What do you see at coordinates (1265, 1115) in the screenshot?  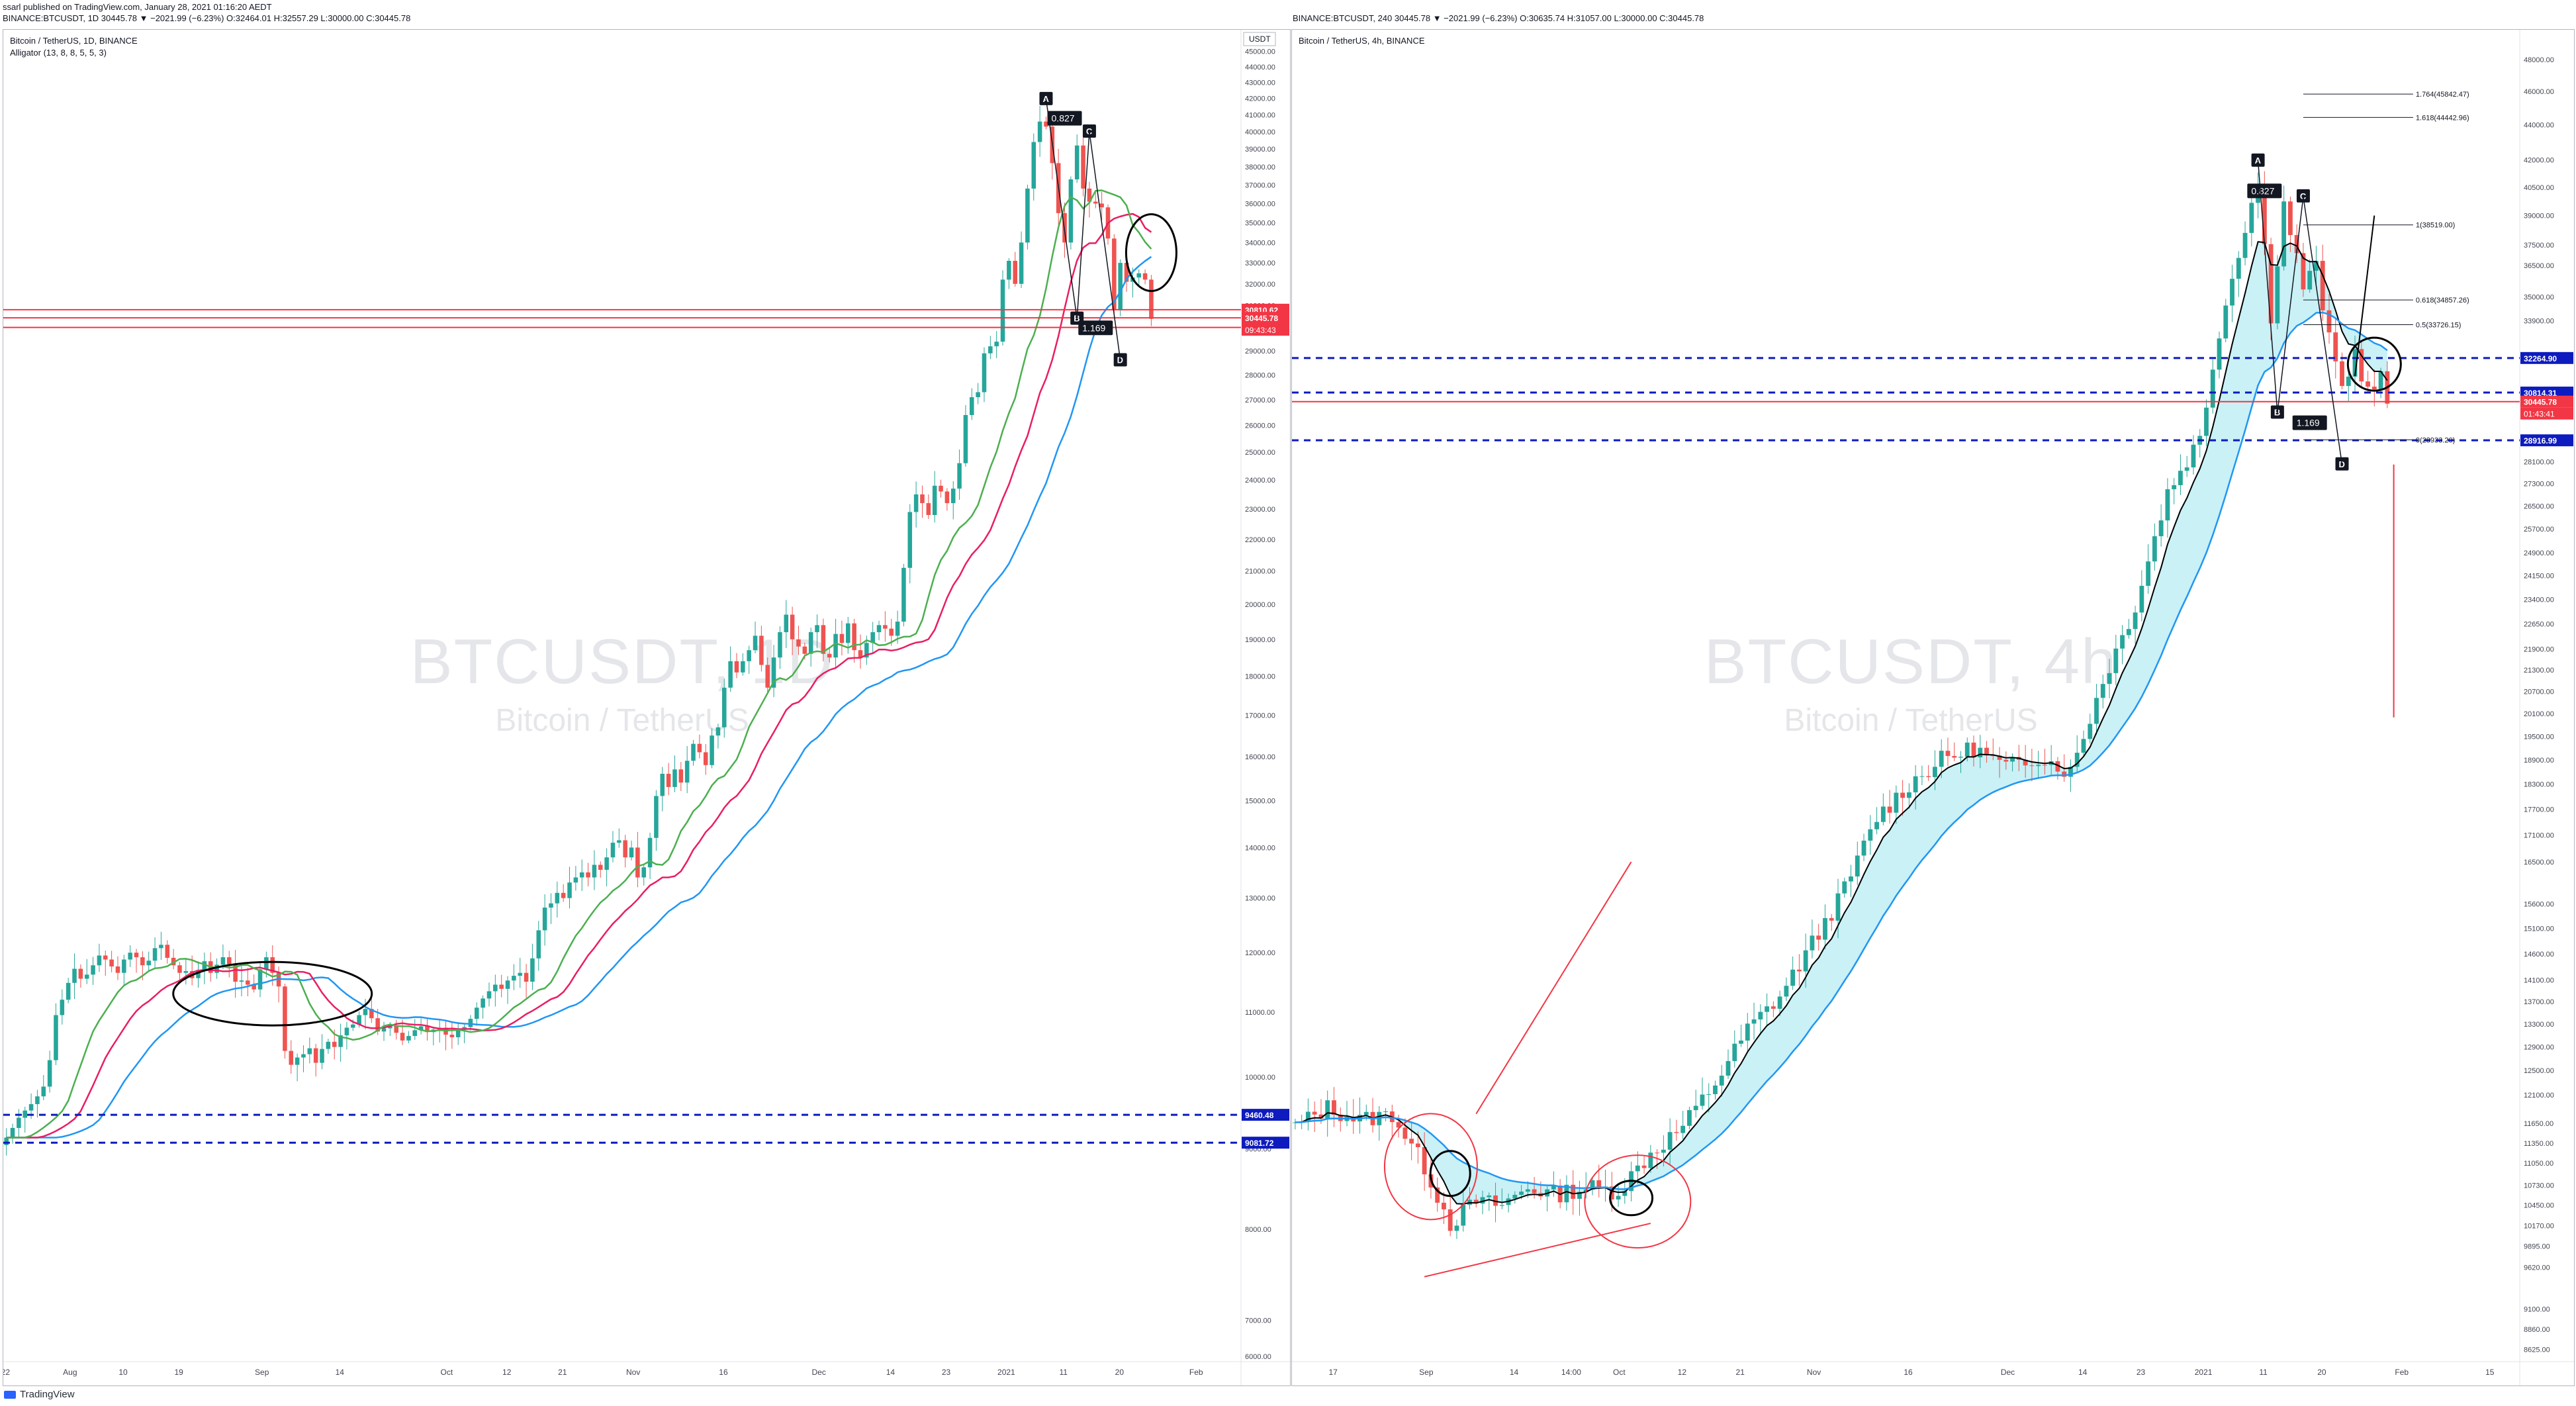 I see `price-label-box` at bounding box center [1265, 1115].